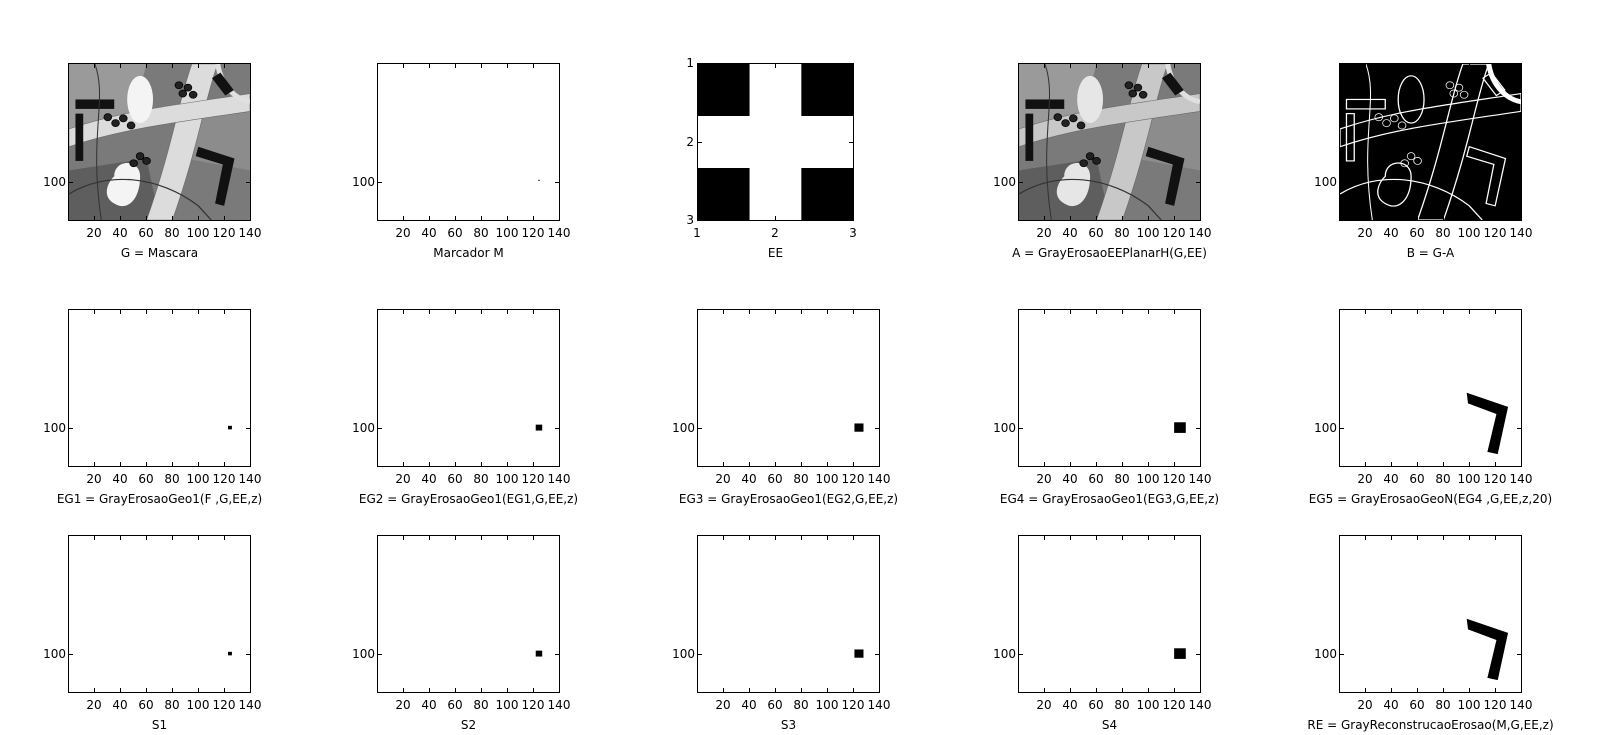 This screenshot has width=1600, height=735. What do you see at coordinates (159, 253) in the screenshot?
I see `panel-caption: G = Mascara` at bounding box center [159, 253].